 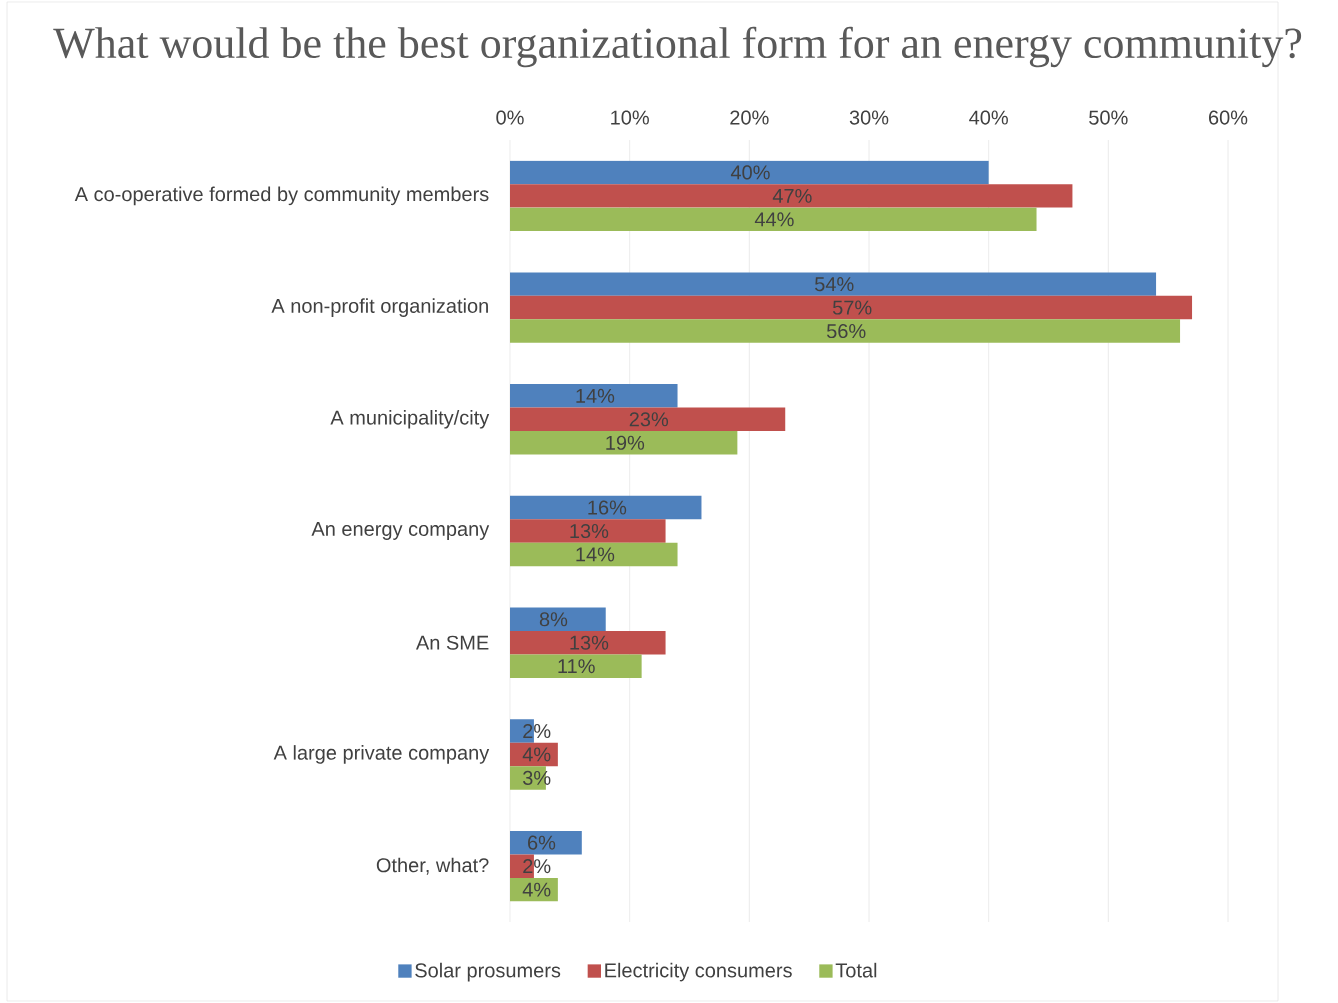 What do you see at coordinates (869, 117) in the screenshot?
I see `x-tick-label: 30%` at bounding box center [869, 117].